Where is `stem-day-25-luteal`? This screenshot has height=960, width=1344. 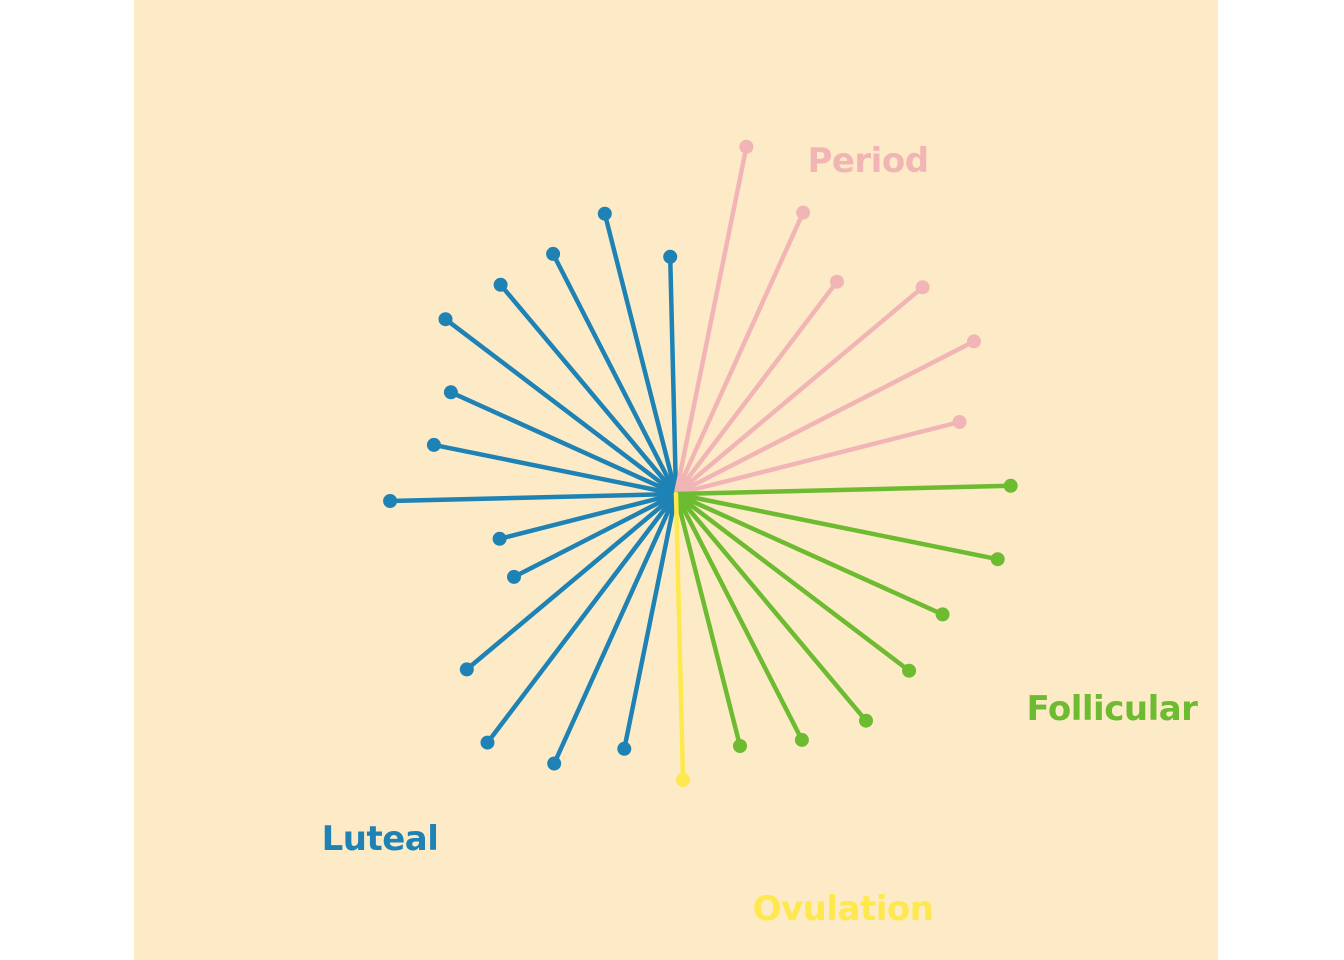 stem-day-25-luteal is located at coordinates (588, 389).